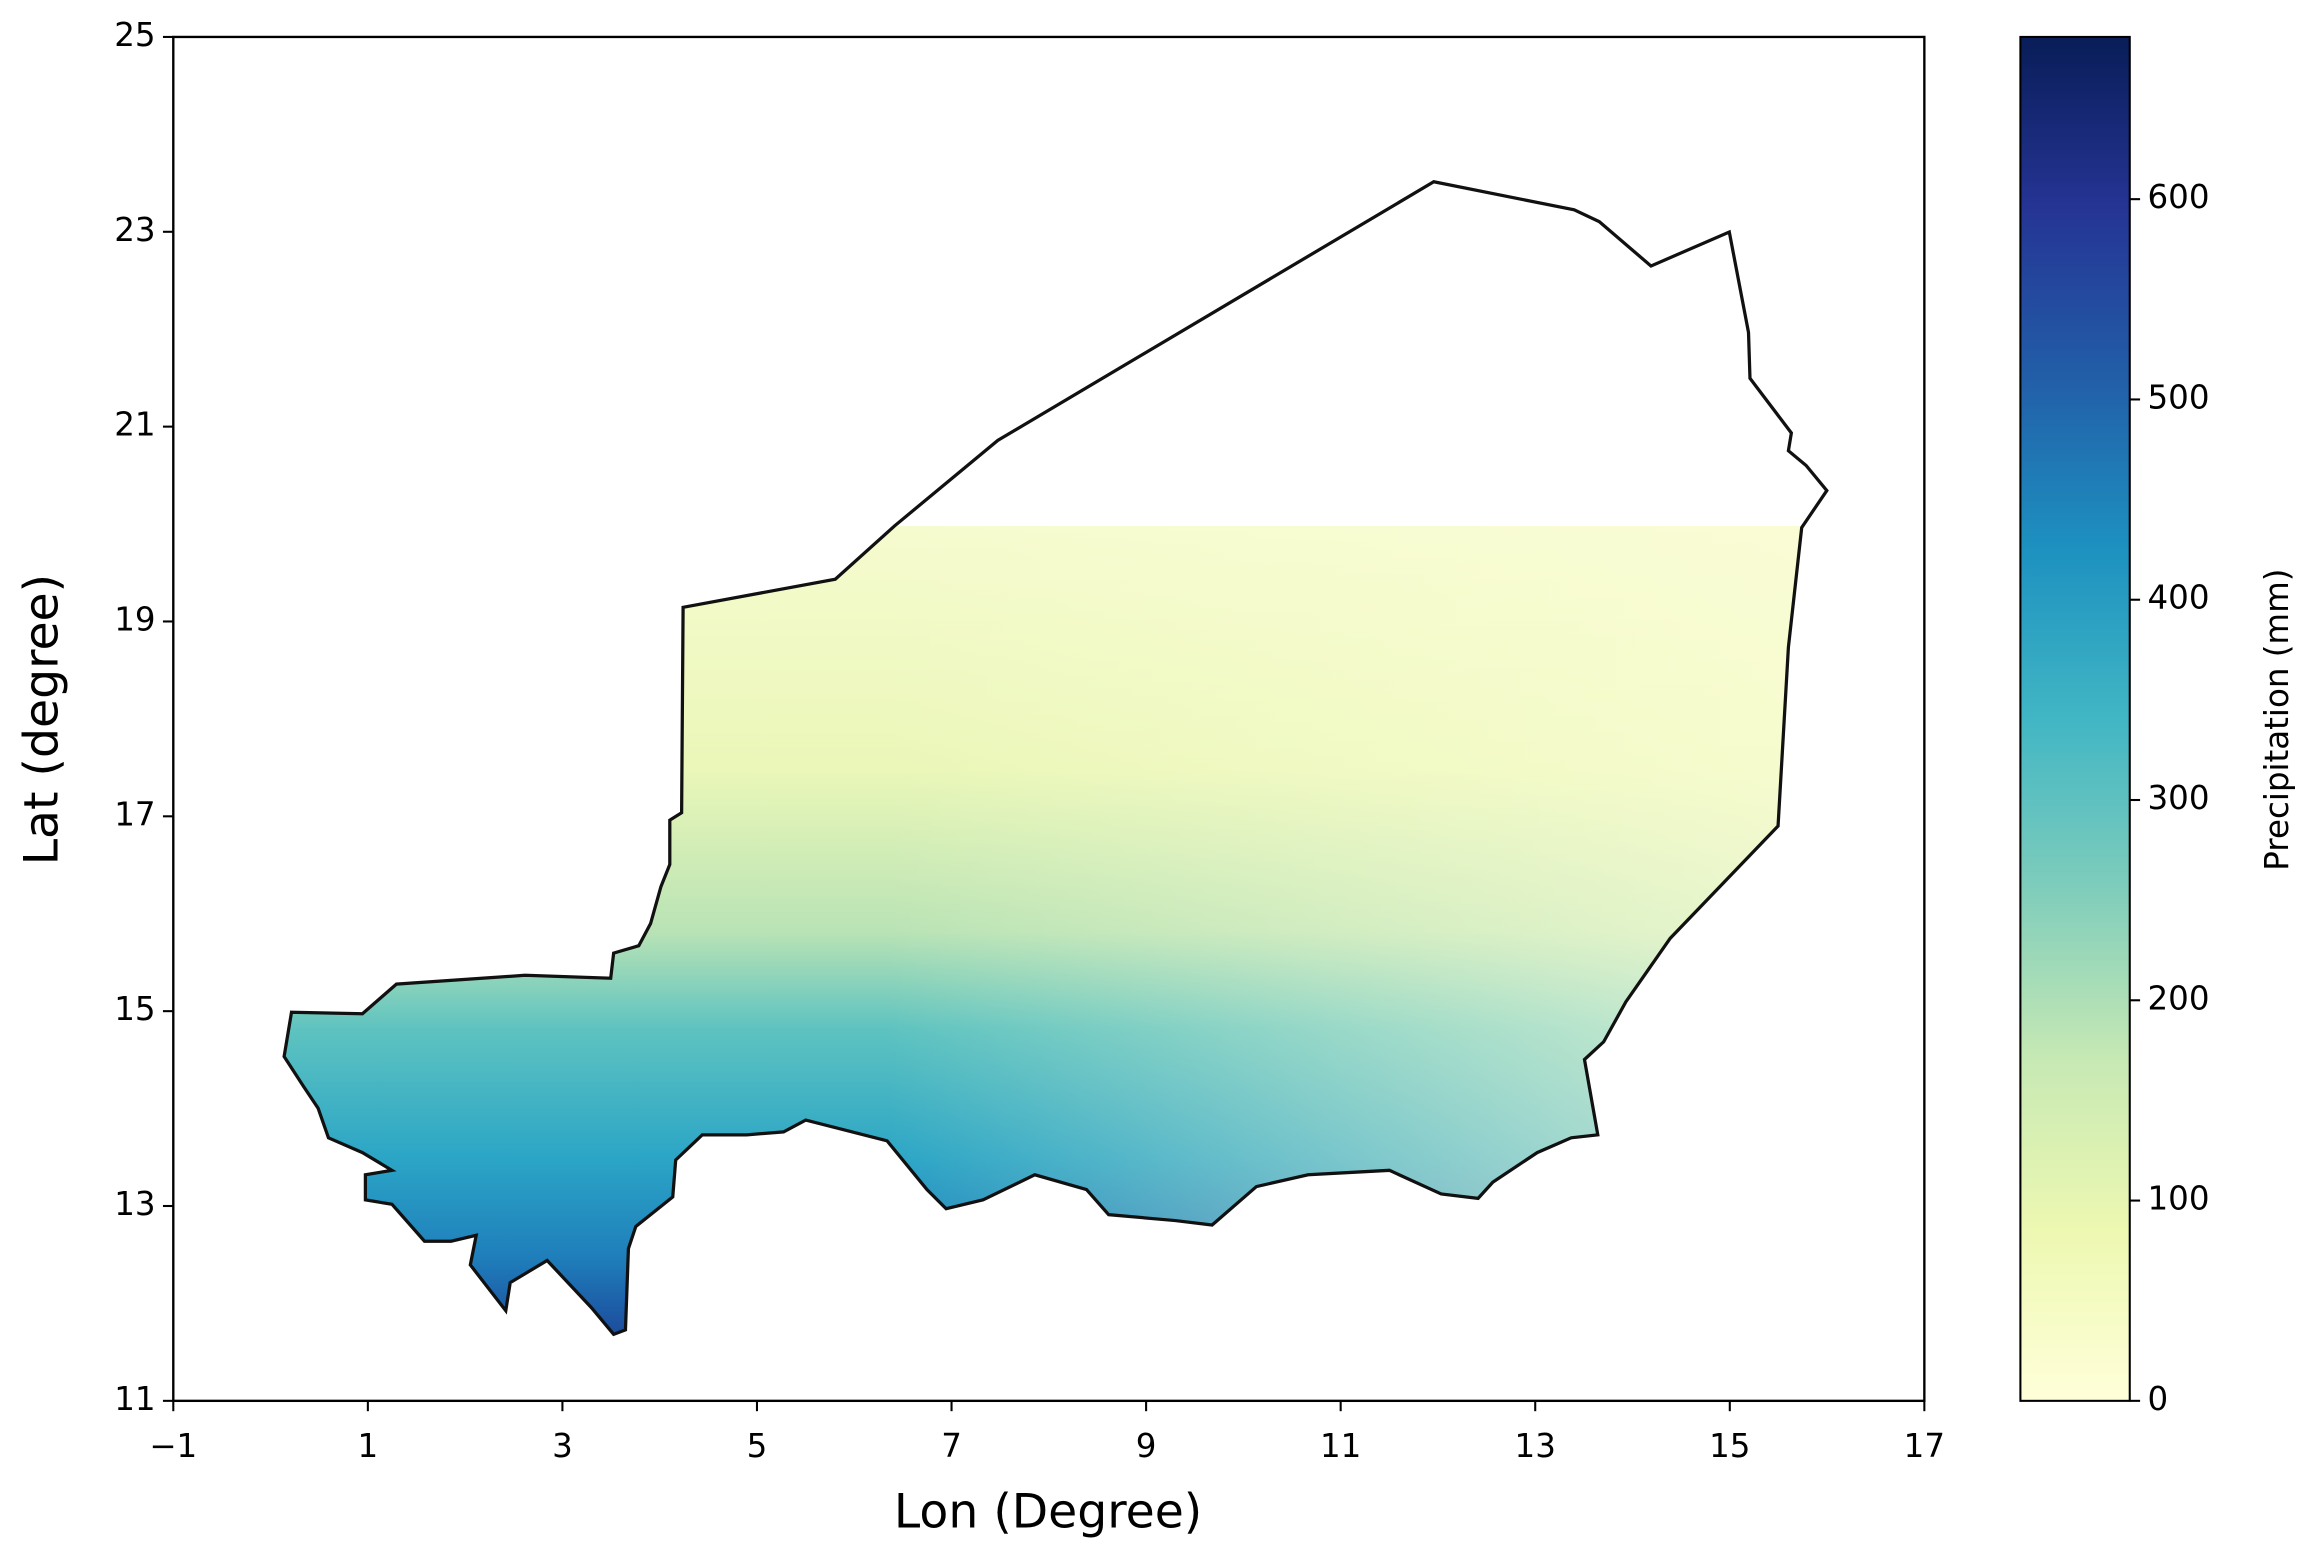 The width and height of the screenshot is (2306, 1556). I want to click on x-tick-label: 5, so click(757, 1446).